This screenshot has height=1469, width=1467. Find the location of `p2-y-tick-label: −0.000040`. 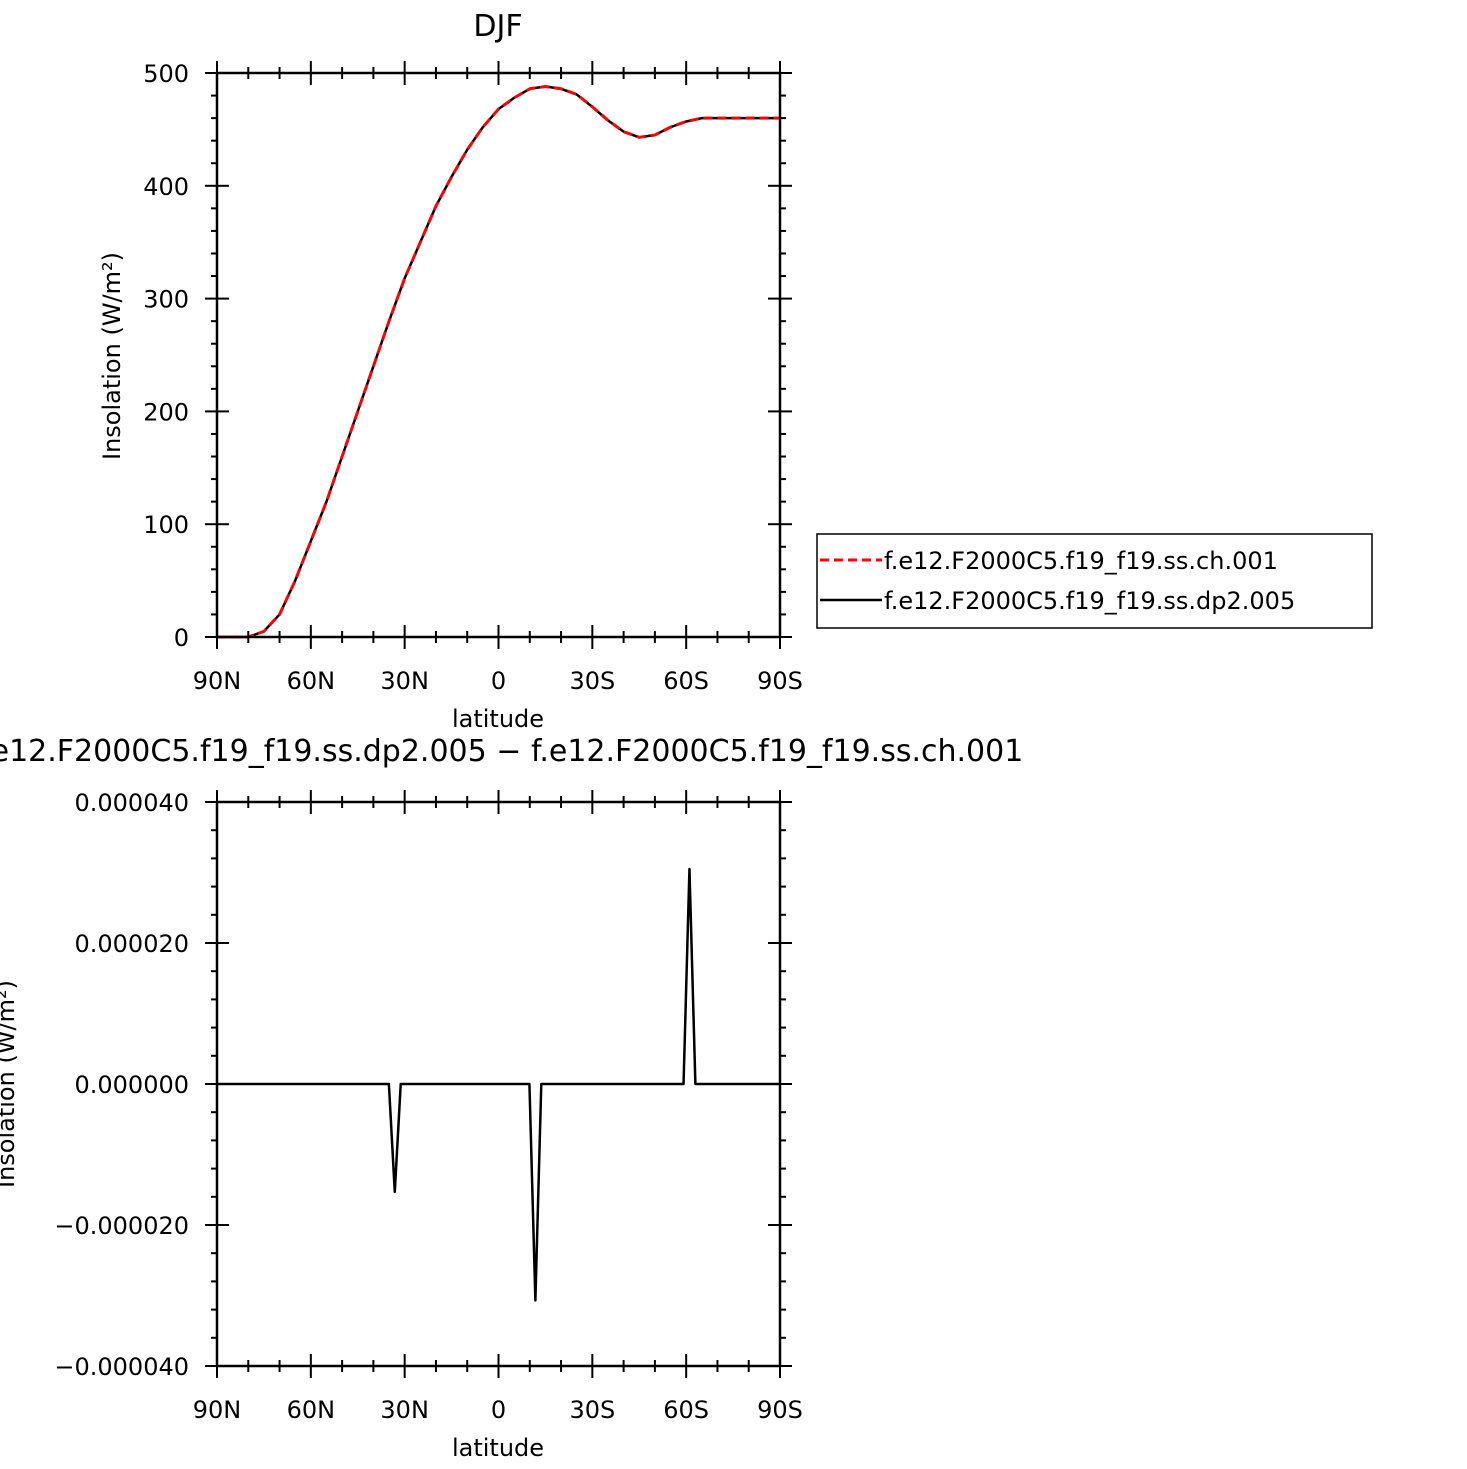

p2-y-tick-label: −0.000040 is located at coordinates (121, 1367).